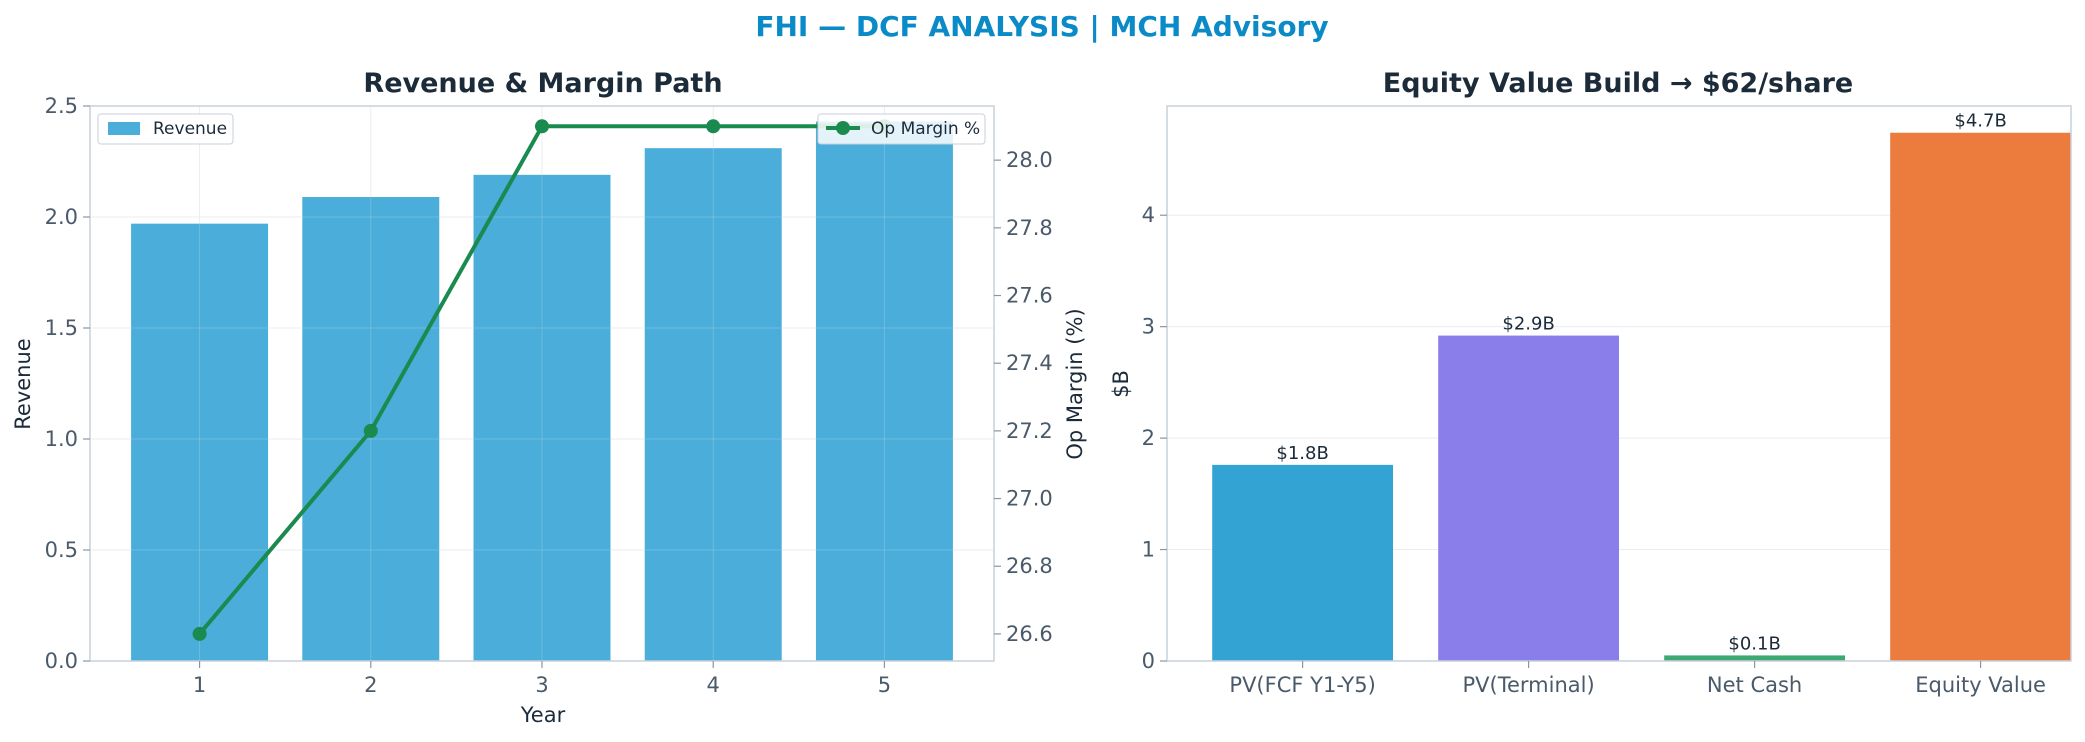 The width and height of the screenshot is (2085, 742). What do you see at coordinates (1529, 685) in the screenshot?
I see `equity-x-tick-label: PV(Terminal)` at bounding box center [1529, 685].